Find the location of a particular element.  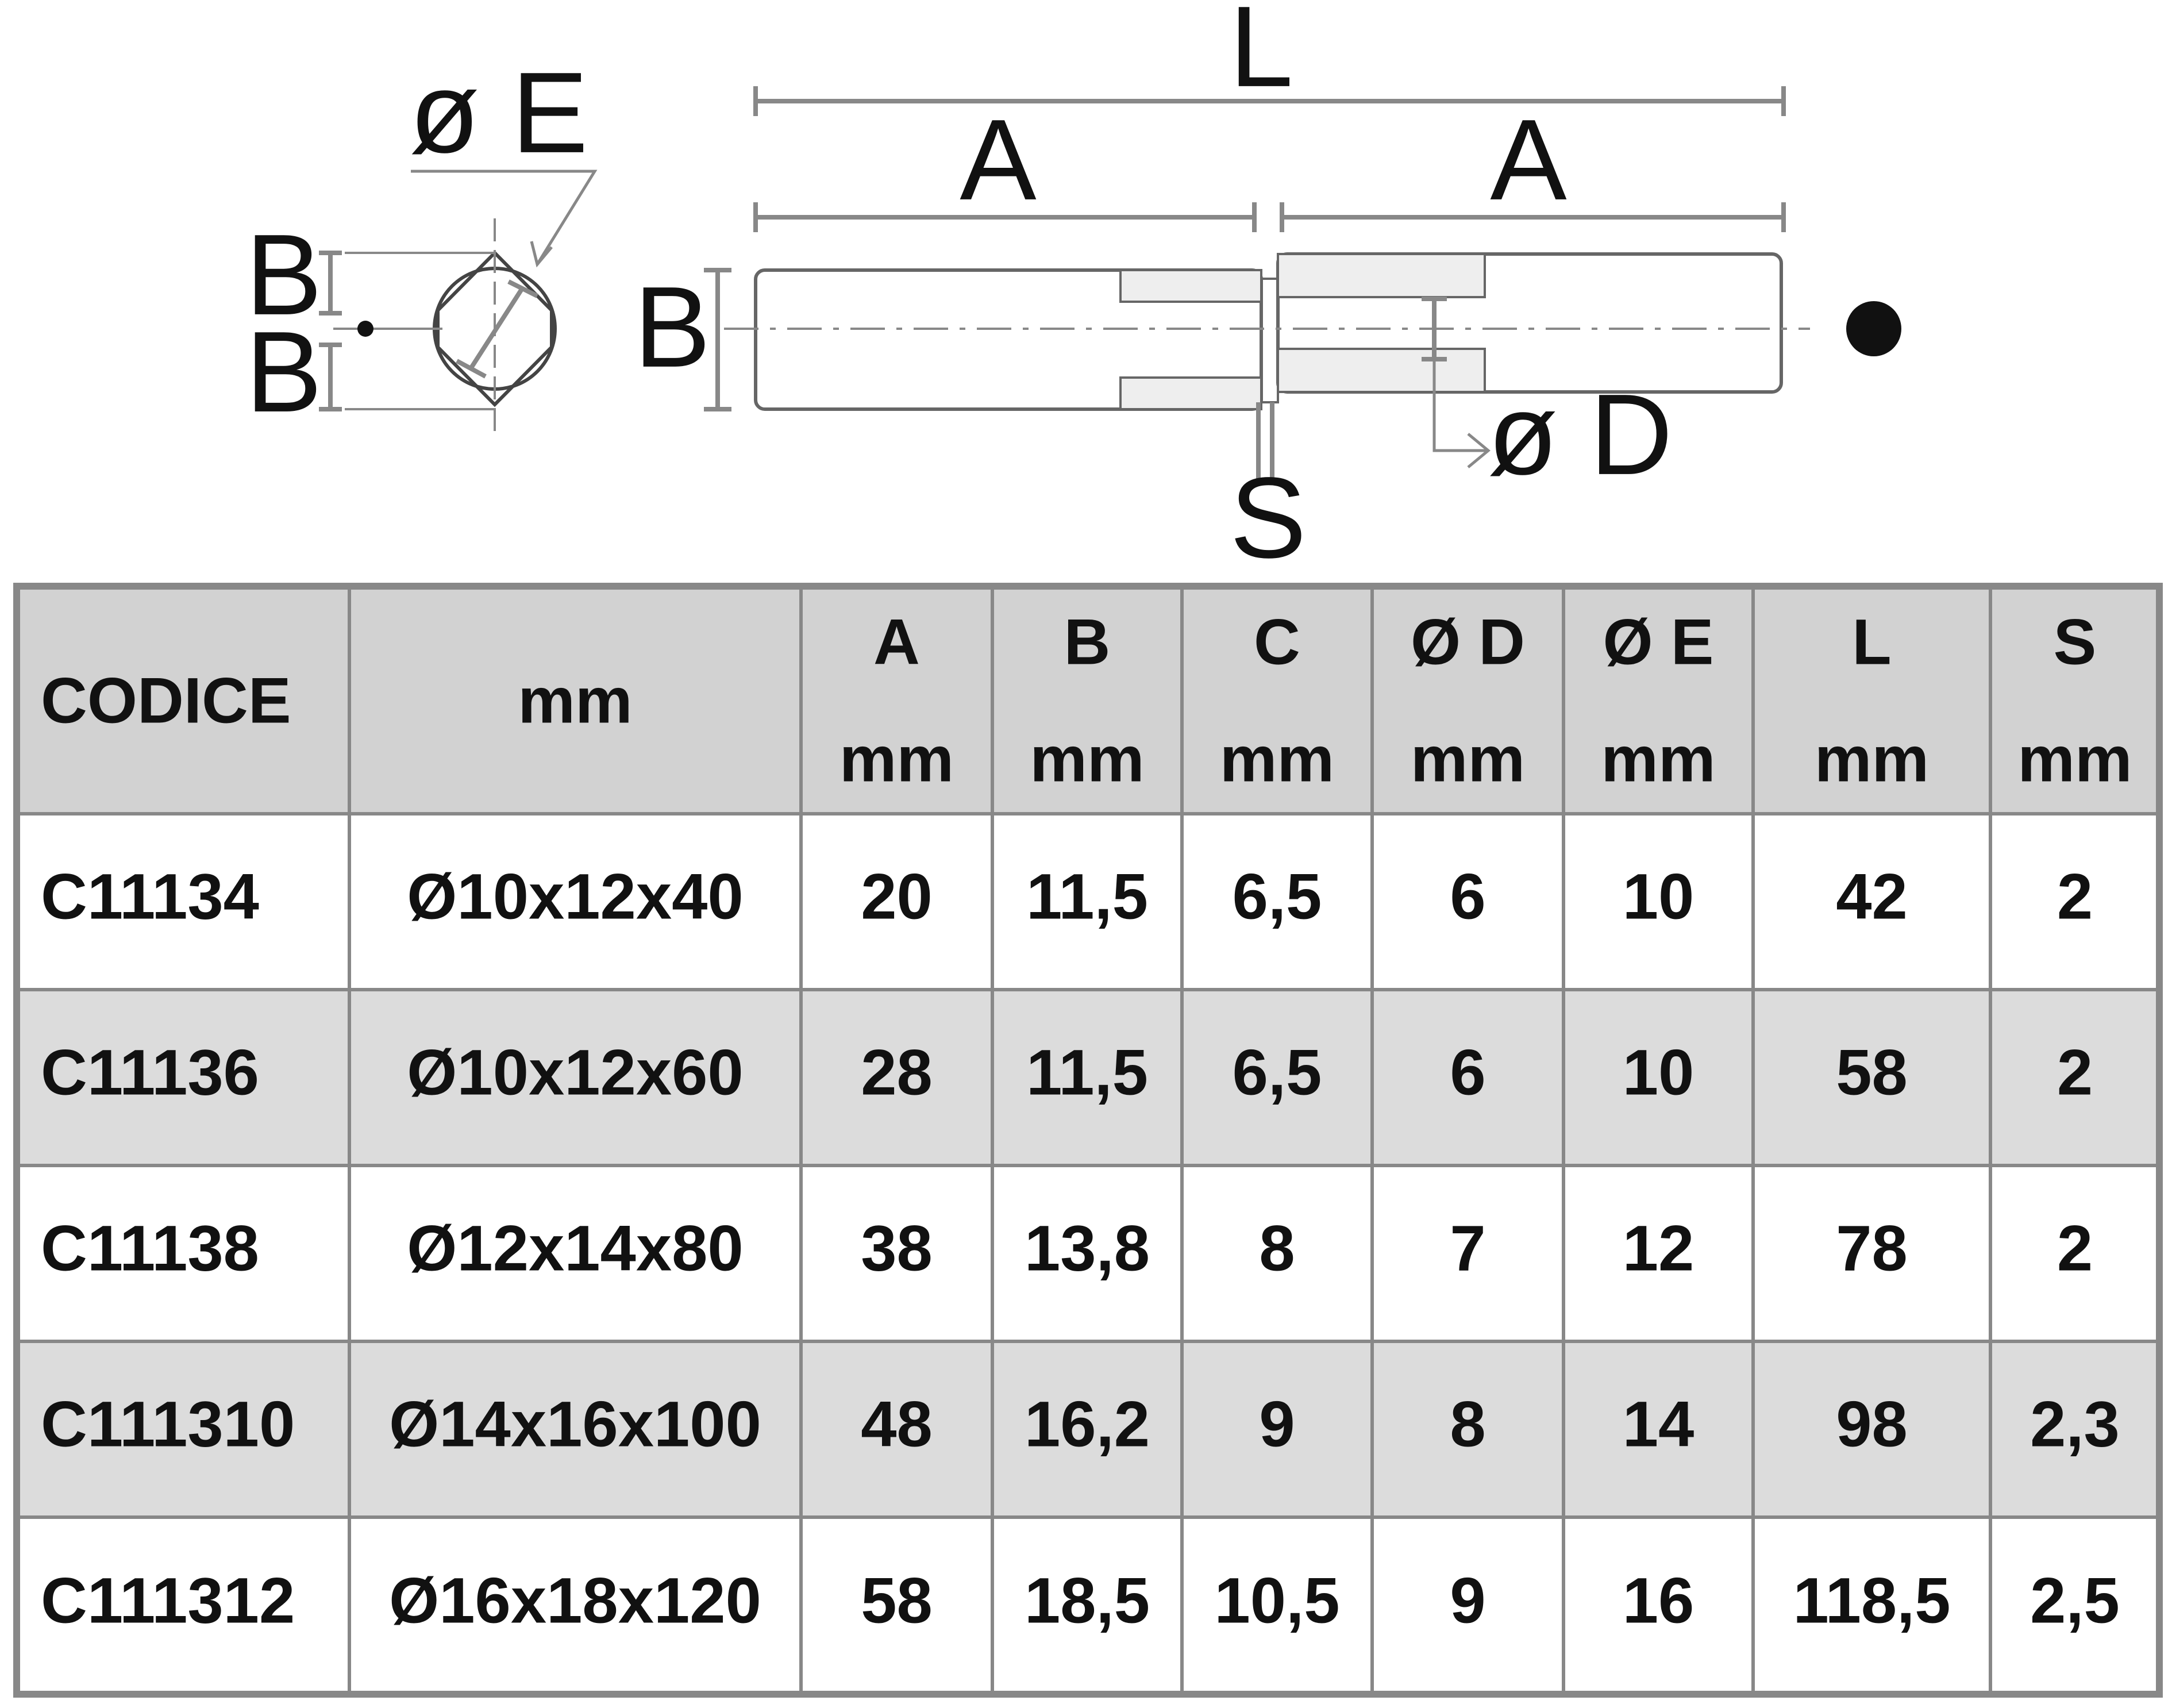

header-cell: L is located at coordinates (1871, 642).